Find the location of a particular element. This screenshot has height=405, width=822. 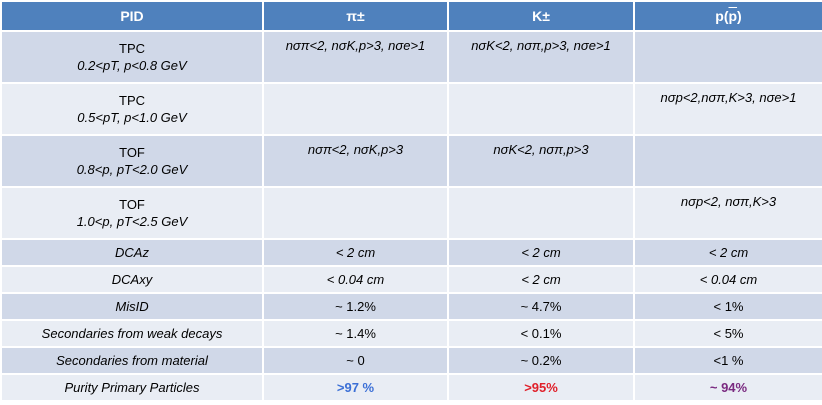

header-proton-bar: p is located at coordinates (733, 16).